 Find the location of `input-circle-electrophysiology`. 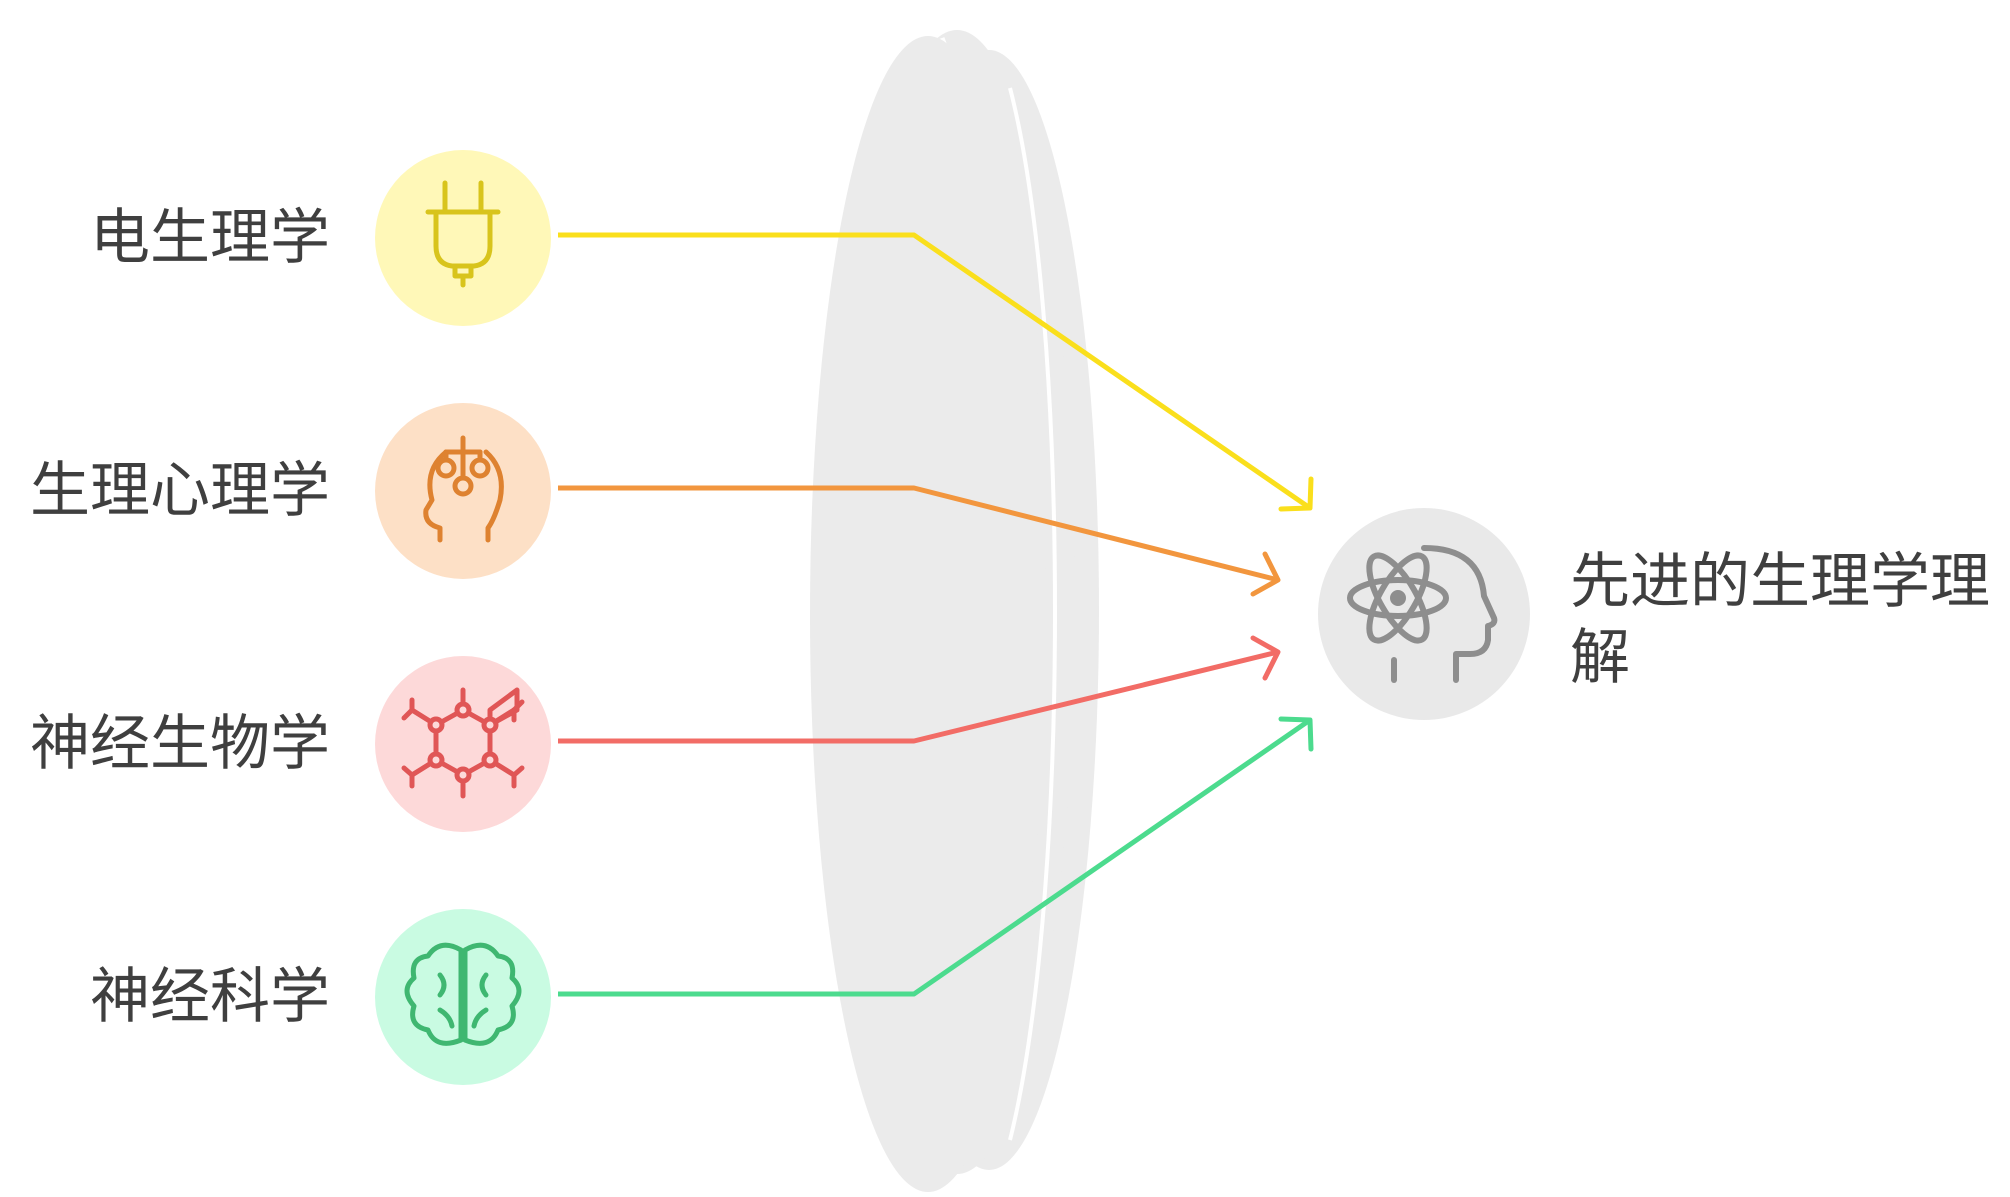

input-circle-electrophysiology is located at coordinates (463, 238).